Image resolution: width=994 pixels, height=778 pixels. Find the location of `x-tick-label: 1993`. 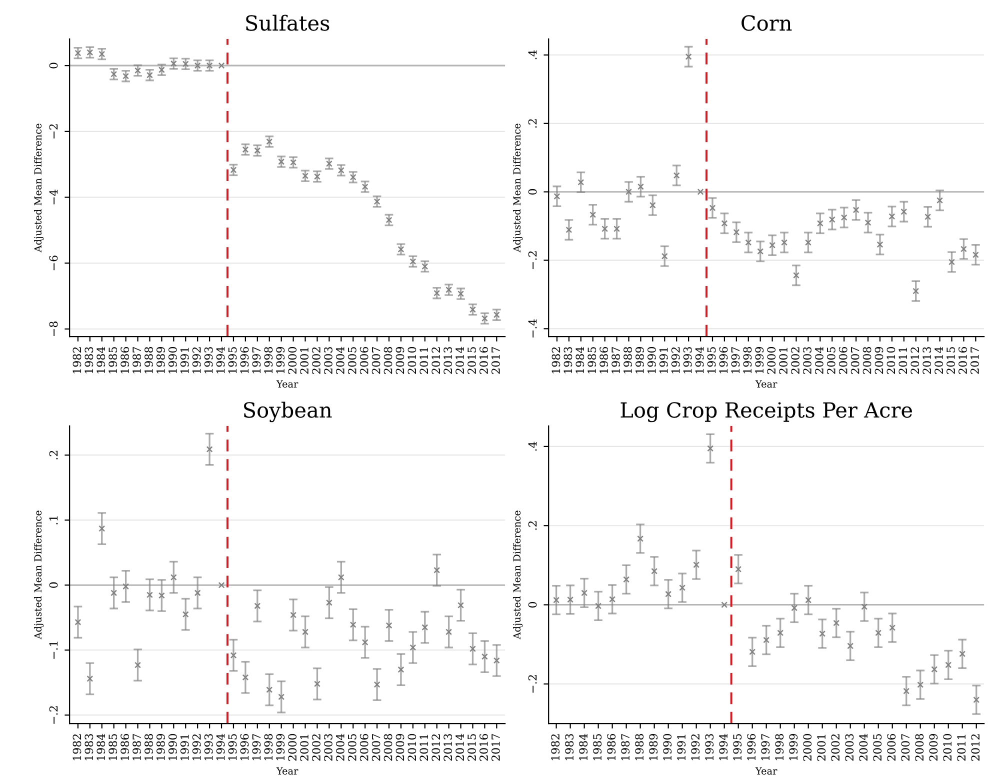

x-tick-label: 1993 is located at coordinates (208, 747).